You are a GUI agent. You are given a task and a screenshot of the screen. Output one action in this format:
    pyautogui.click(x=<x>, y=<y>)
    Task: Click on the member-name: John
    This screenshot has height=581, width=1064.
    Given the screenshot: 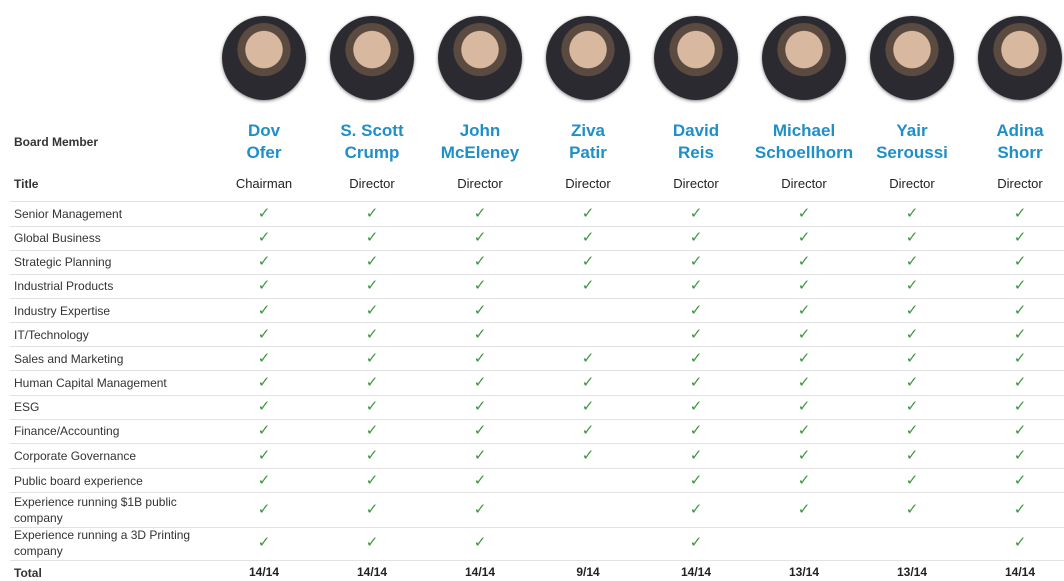 What is the action you would take?
    pyautogui.click(x=480, y=130)
    